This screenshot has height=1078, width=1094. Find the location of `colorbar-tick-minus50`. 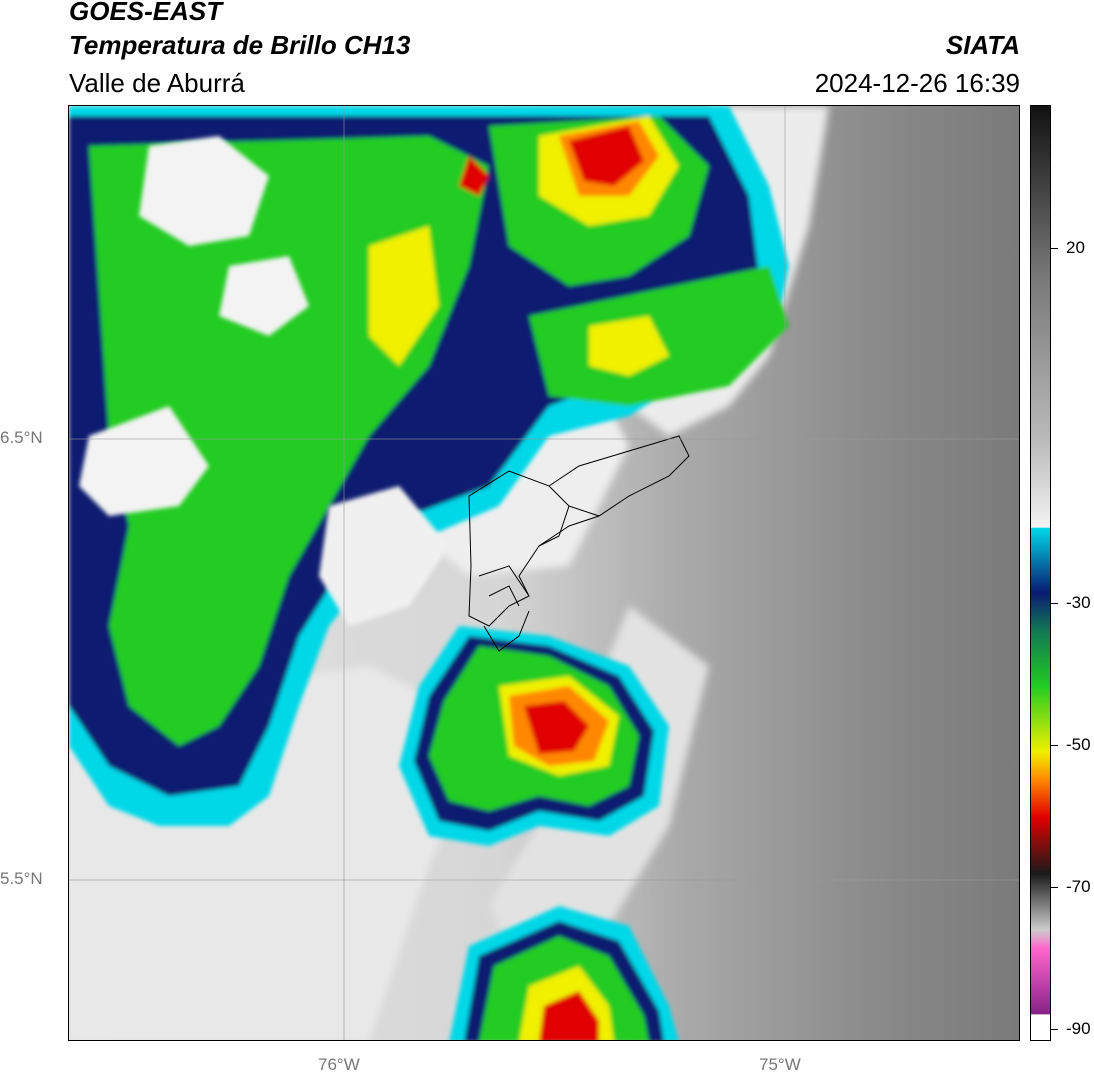

colorbar-tick-minus50 is located at coordinates (1054, 745).